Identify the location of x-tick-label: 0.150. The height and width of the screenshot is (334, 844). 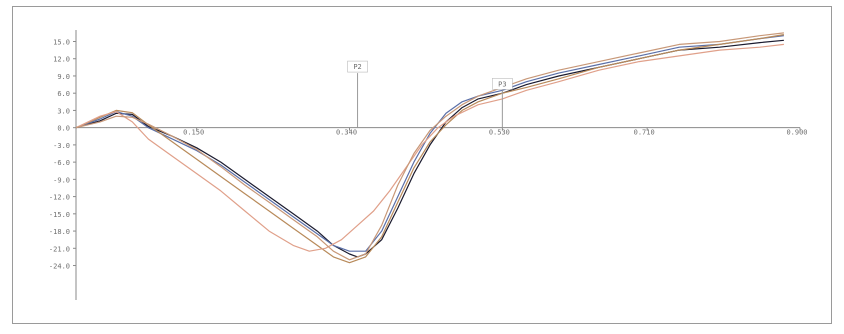
(193, 133).